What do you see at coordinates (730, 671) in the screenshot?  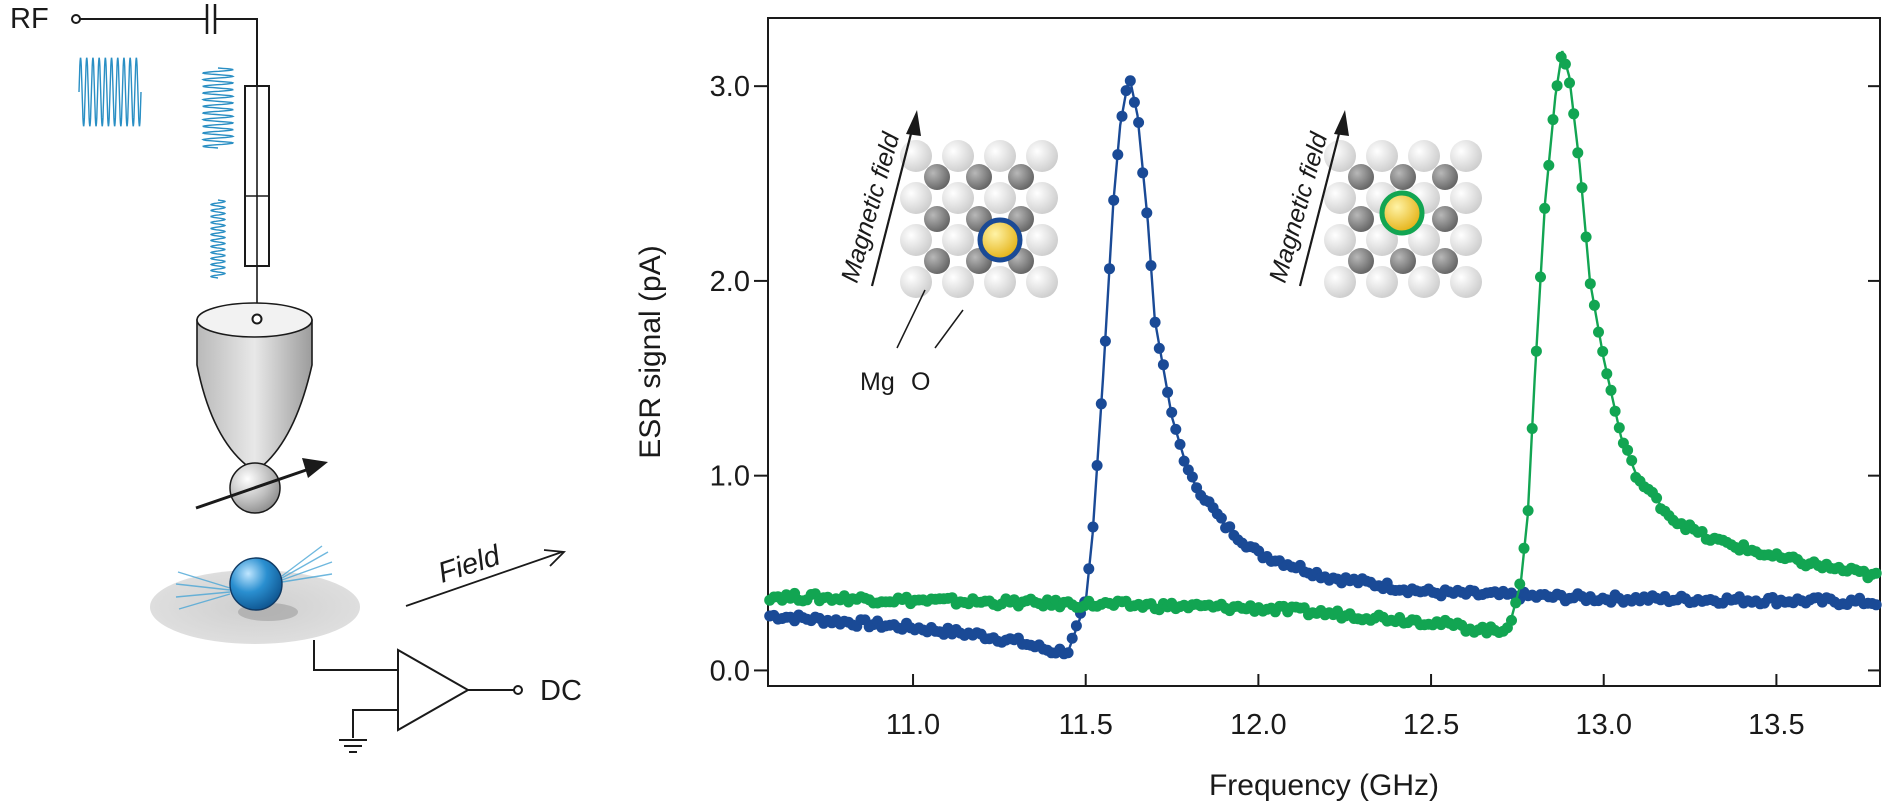 I see `y-tick-label: 0.0` at bounding box center [730, 671].